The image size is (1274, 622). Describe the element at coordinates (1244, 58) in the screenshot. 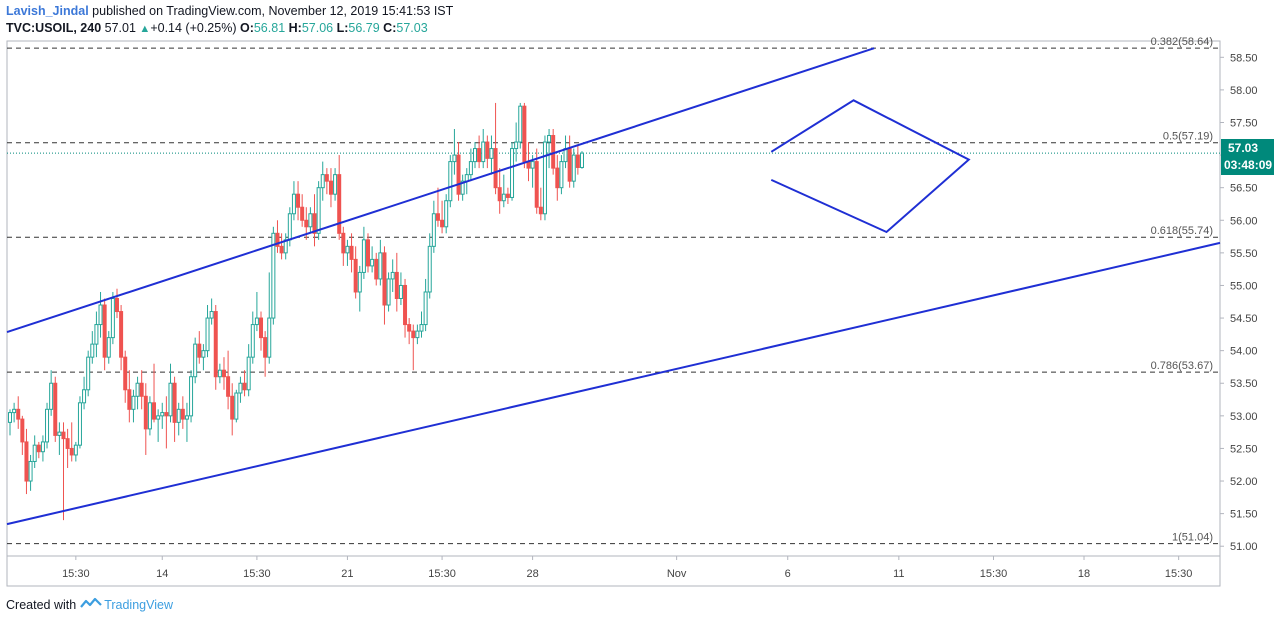

I see `price-tick-label: 58.50` at that location.